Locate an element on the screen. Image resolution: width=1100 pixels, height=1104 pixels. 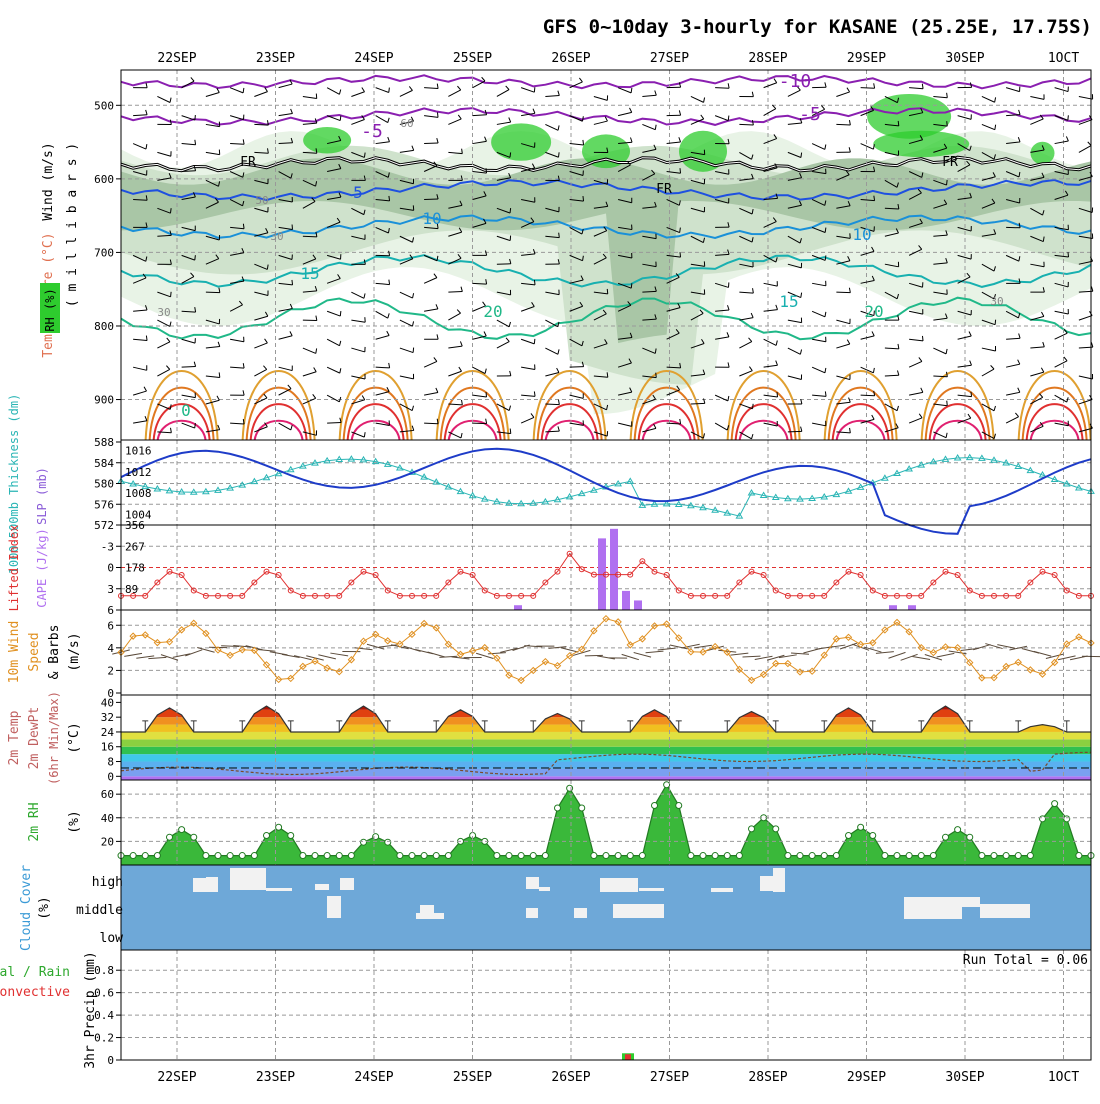
date-label-bottom: 1OCT is located at coordinates (1063, 1077).